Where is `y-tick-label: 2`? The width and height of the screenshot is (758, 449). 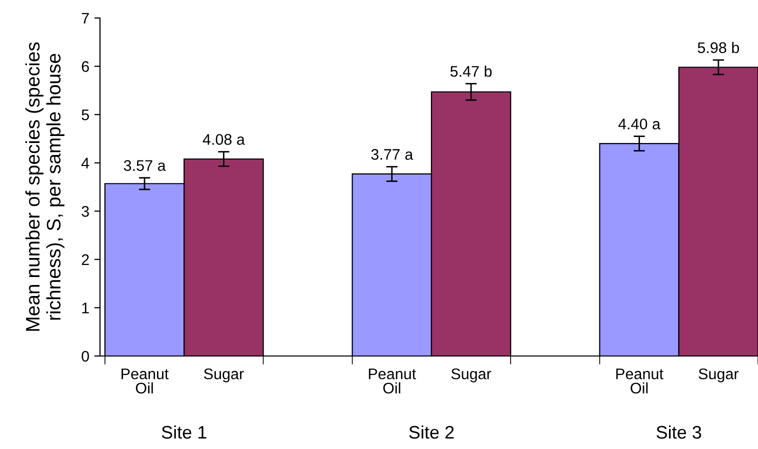 y-tick-label: 2 is located at coordinates (85, 259).